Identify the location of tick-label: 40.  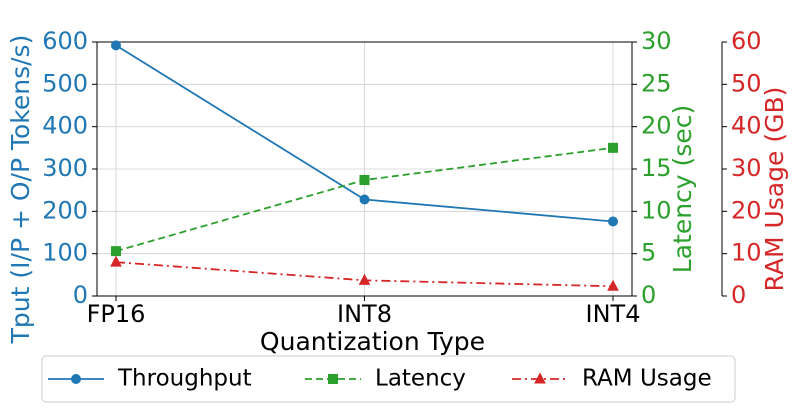
(746, 126).